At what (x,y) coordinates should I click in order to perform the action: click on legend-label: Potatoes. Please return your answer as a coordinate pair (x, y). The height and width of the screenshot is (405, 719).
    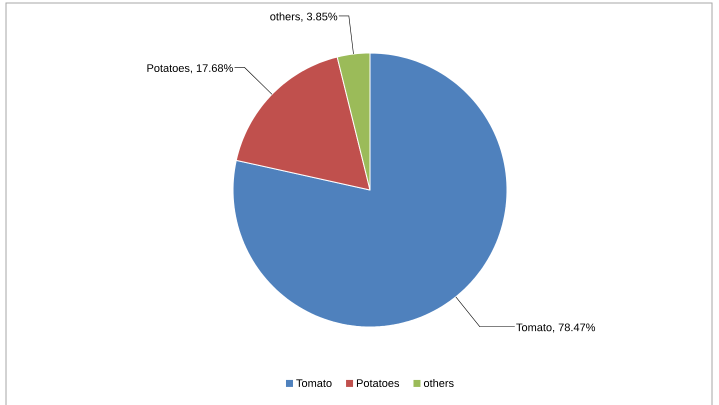
    Looking at the image, I should click on (378, 383).